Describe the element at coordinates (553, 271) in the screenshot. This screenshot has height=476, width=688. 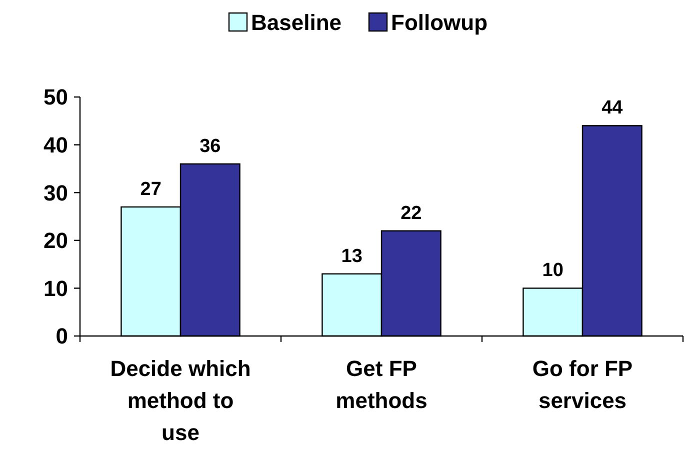
I see `data-label: 10` at that location.